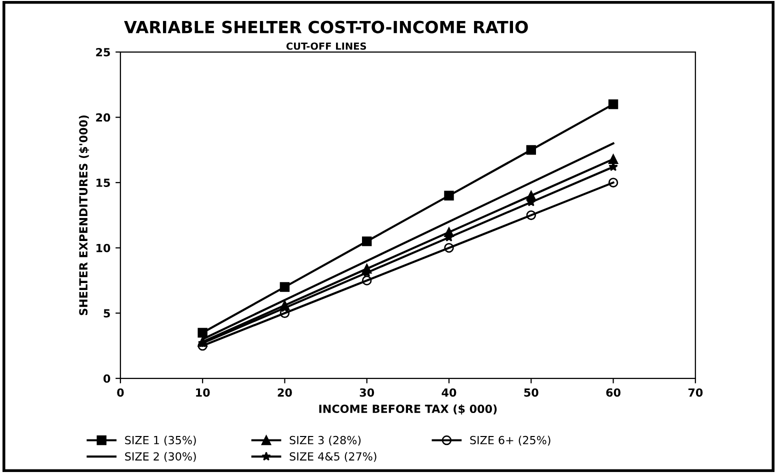  What do you see at coordinates (326, 27) in the screenshot?
I see `chart-title: VARIABLE SHELTER COST-TO-INCOME RATIO` at bounding box center [326, 27].